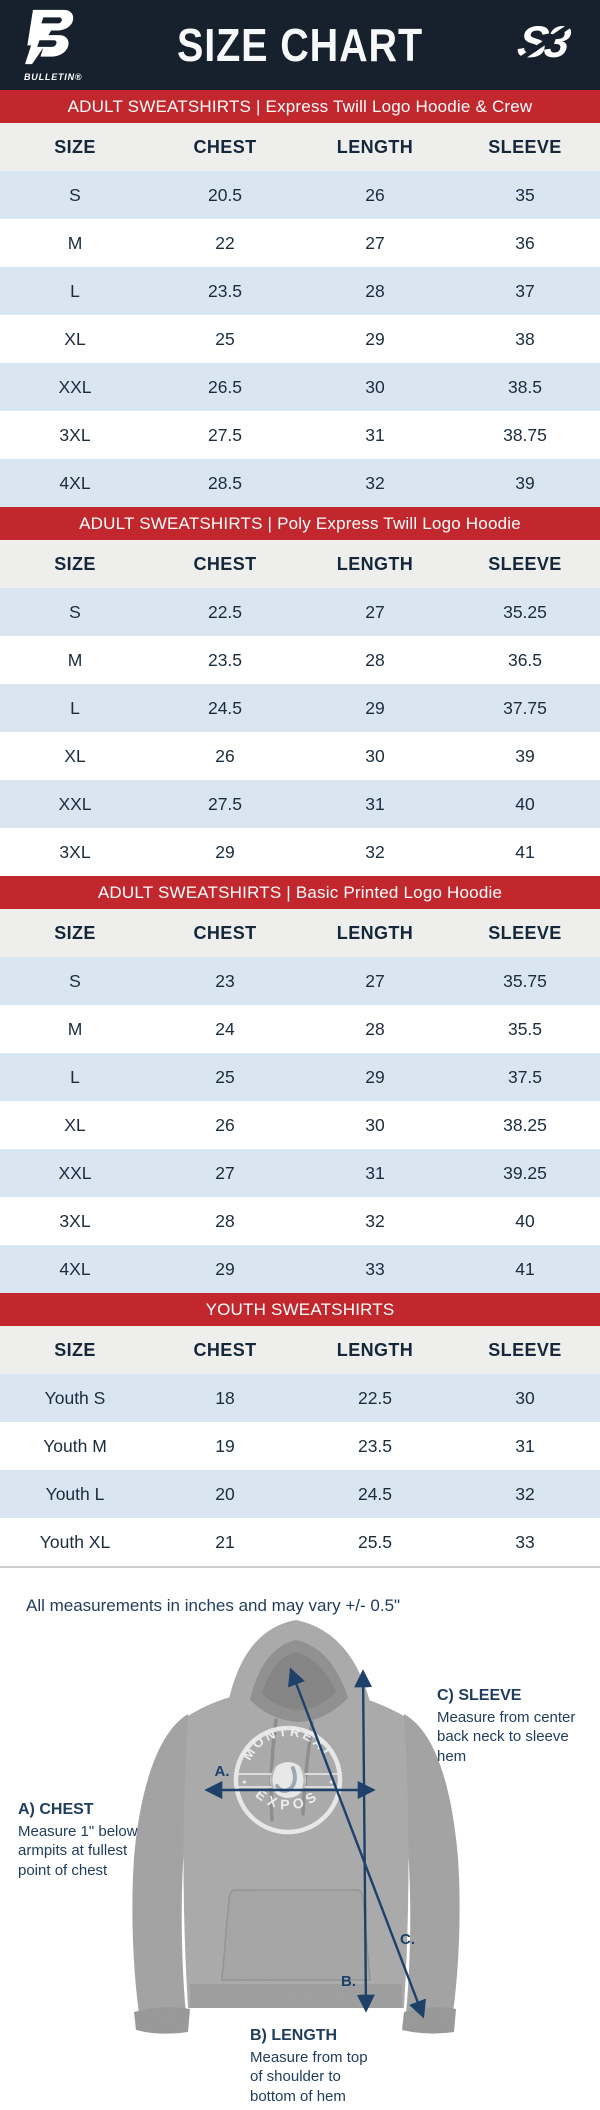 Image resolution: width=600 pixels, height=2110 pixels. What do you see at coordinates (225, 1076) in the screenshot?
I see `table-cell: 25` at bounding box center [225, 1076].